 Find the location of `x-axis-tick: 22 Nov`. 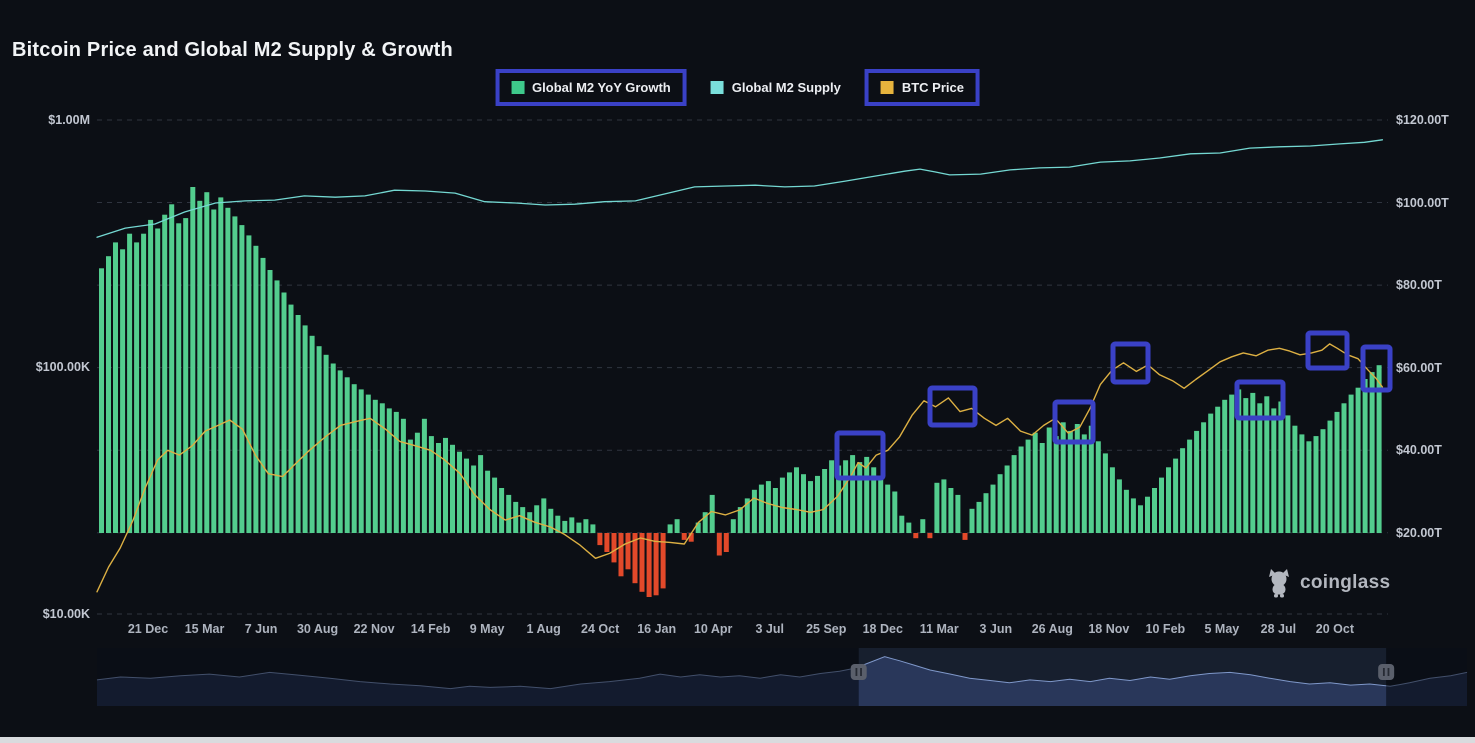

x-axis-tick: 22 Nov is located at coordinates (374, 629).